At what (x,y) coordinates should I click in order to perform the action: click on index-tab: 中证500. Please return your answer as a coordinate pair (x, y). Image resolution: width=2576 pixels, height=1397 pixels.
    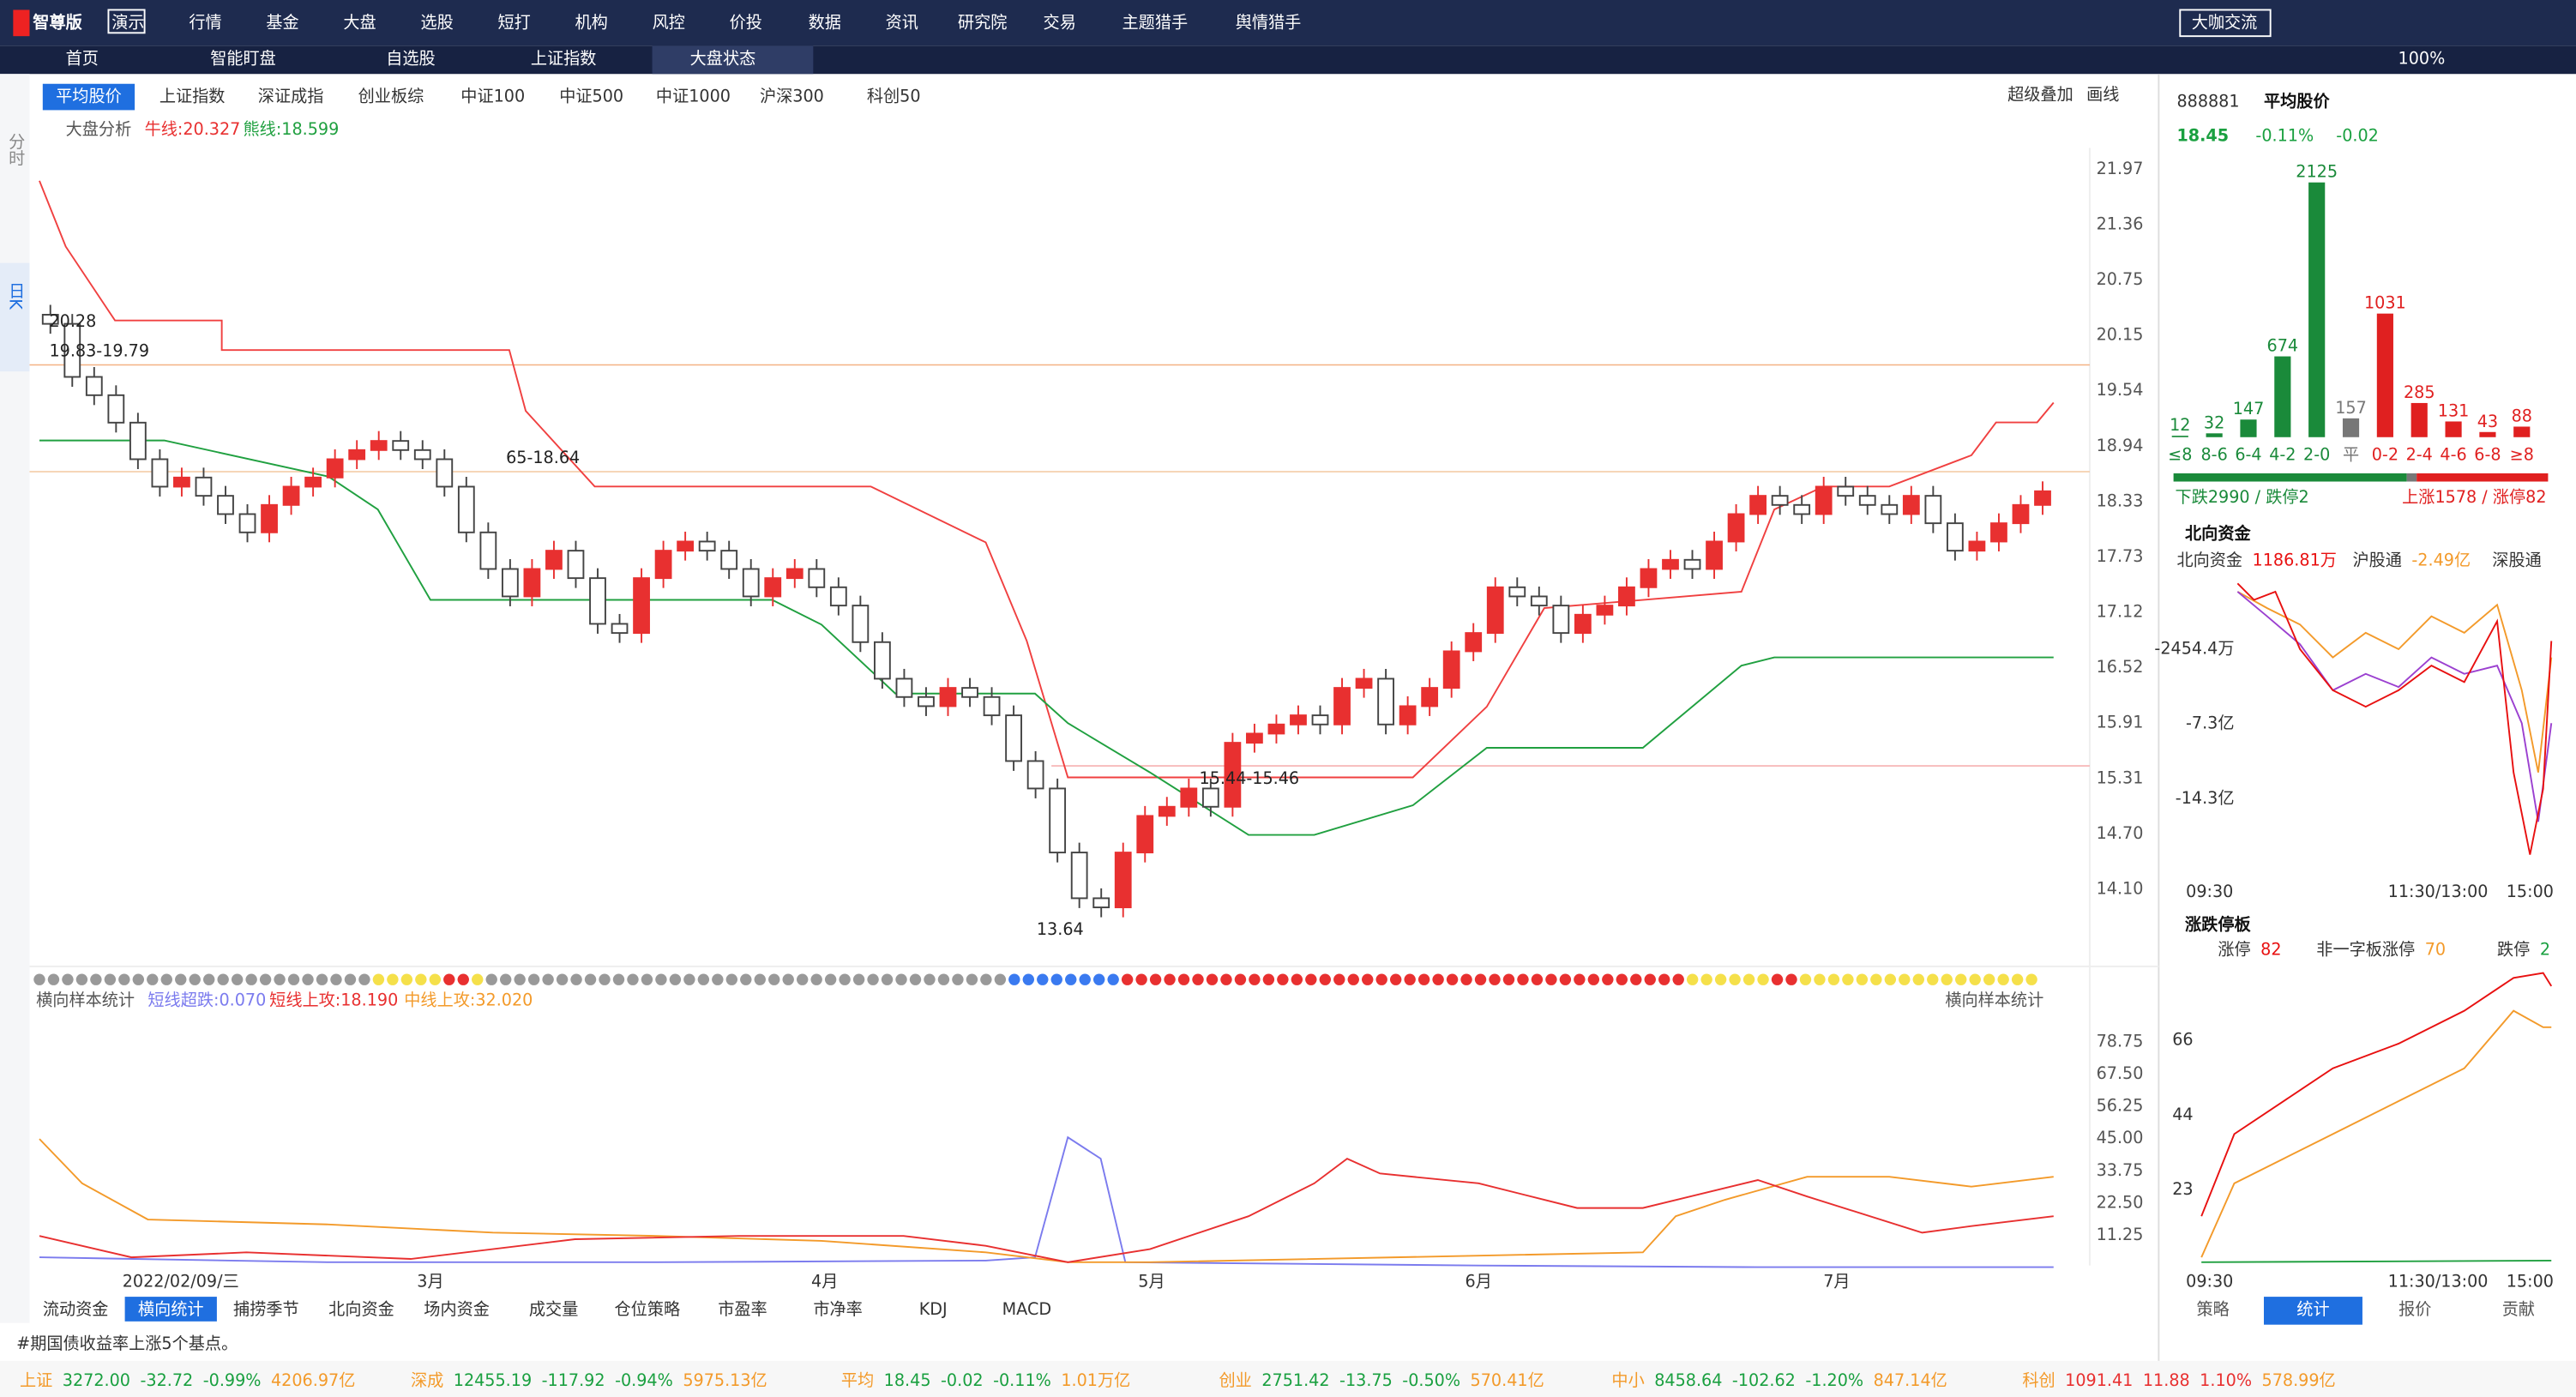
    Looking at the image, I should click on (591, 97).